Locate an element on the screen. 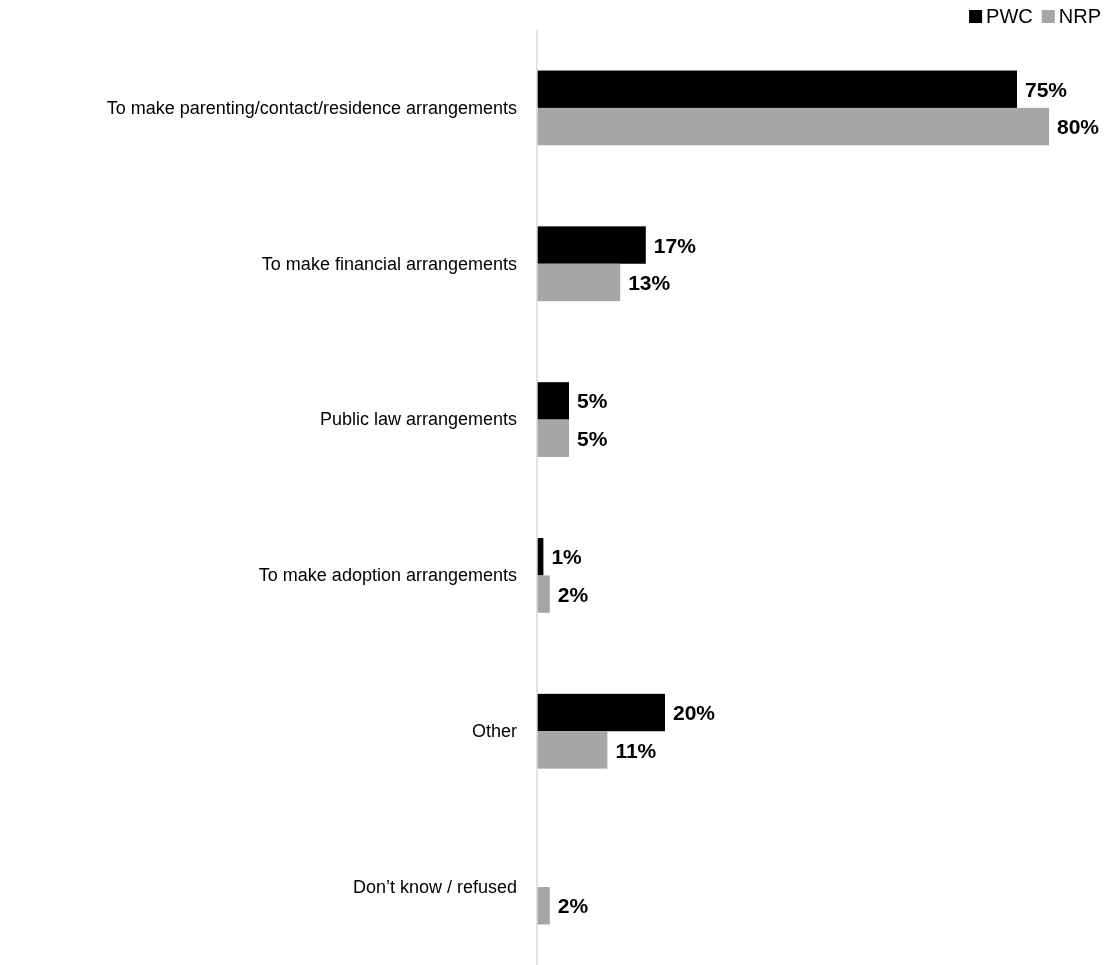  data-label: 11% is located at coordinates (636, 750).